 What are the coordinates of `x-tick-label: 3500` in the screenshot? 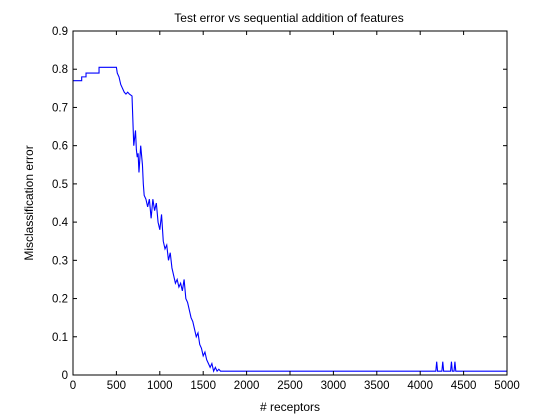 It's located at (377, 386).